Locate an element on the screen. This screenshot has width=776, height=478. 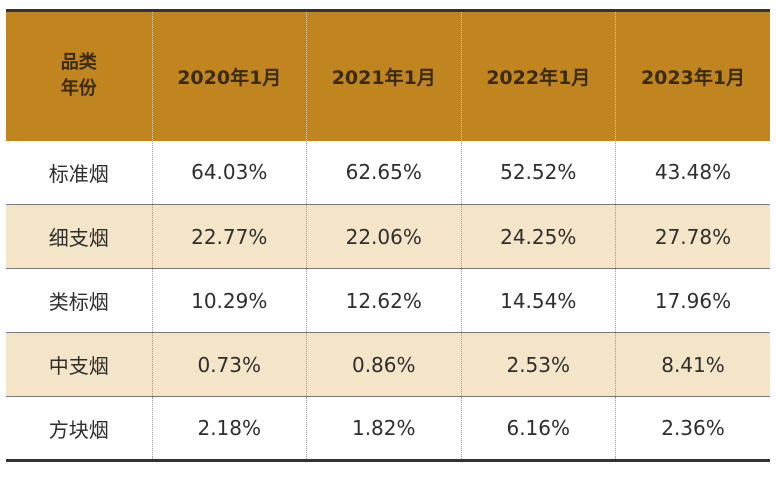
data-cell: 2.53% is located at coordinates (538, 364).